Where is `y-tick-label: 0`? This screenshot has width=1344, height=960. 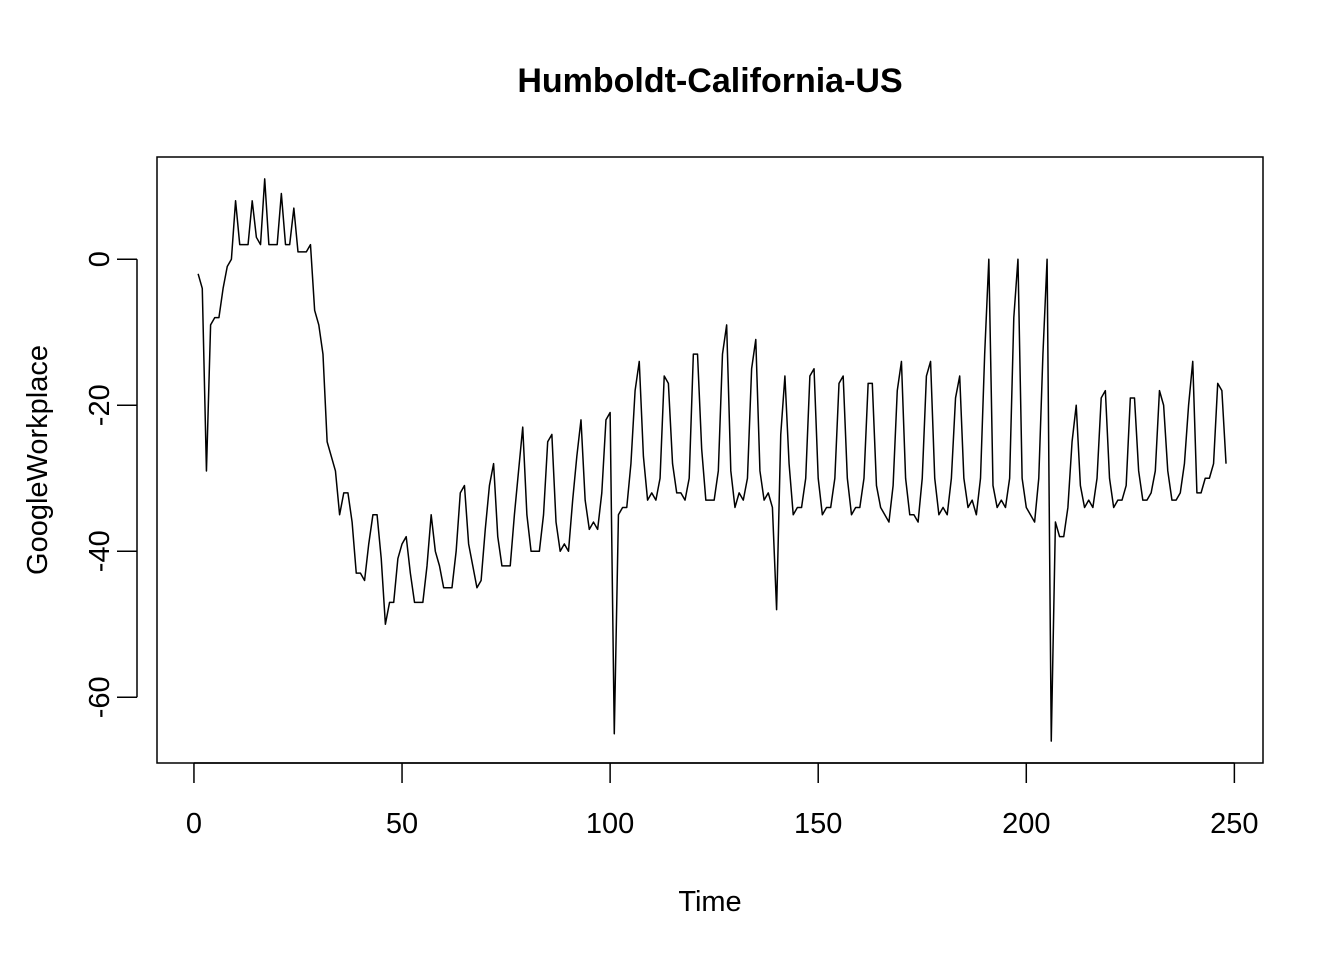 y-tick-label: 0 is located at coordinates (100, 259).